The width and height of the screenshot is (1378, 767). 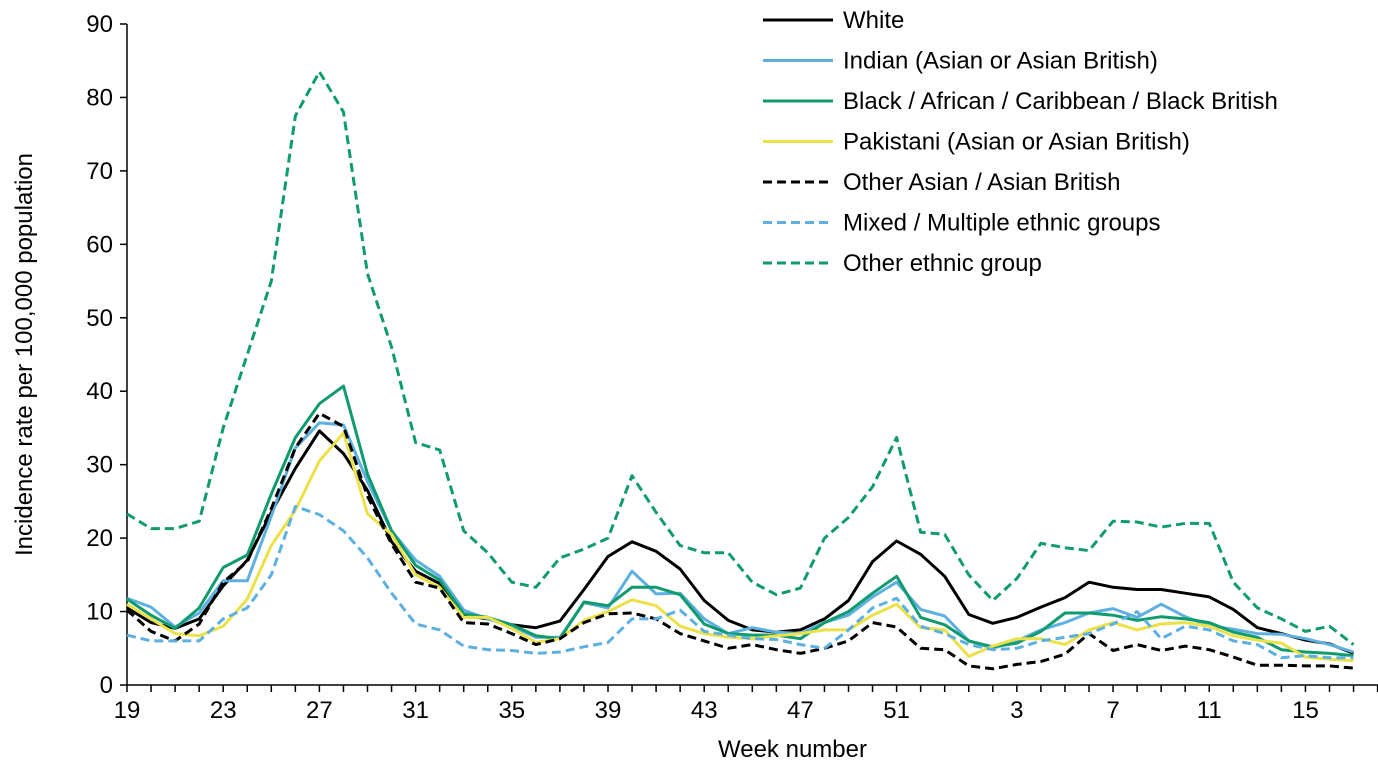 What do you see at coordinates (1001, 223) in the screenshot?
I see `legend-label: Mixed / Multiple ethnic groups` at bounding box center [1001, 223].